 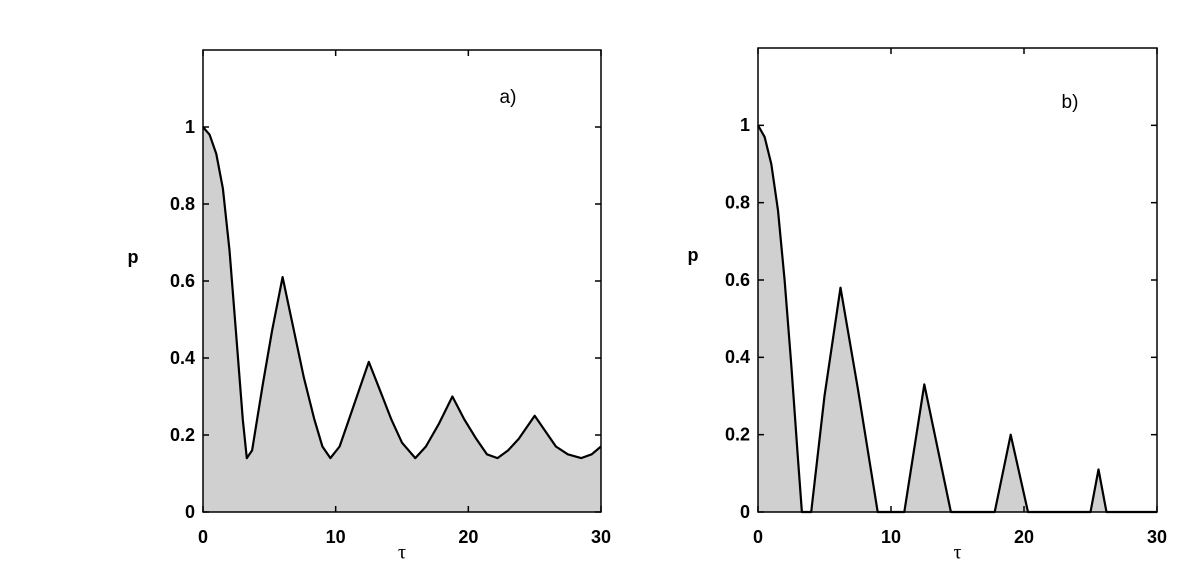 I want to click on panel-annotation: b), so click(x=1070, y=102).